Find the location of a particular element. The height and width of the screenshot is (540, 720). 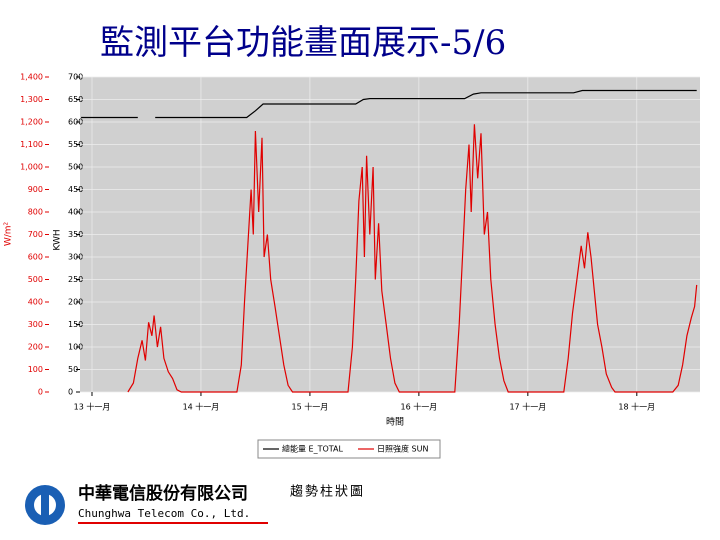

y2-tick-label: 150 is located at coordinates (75, 324).